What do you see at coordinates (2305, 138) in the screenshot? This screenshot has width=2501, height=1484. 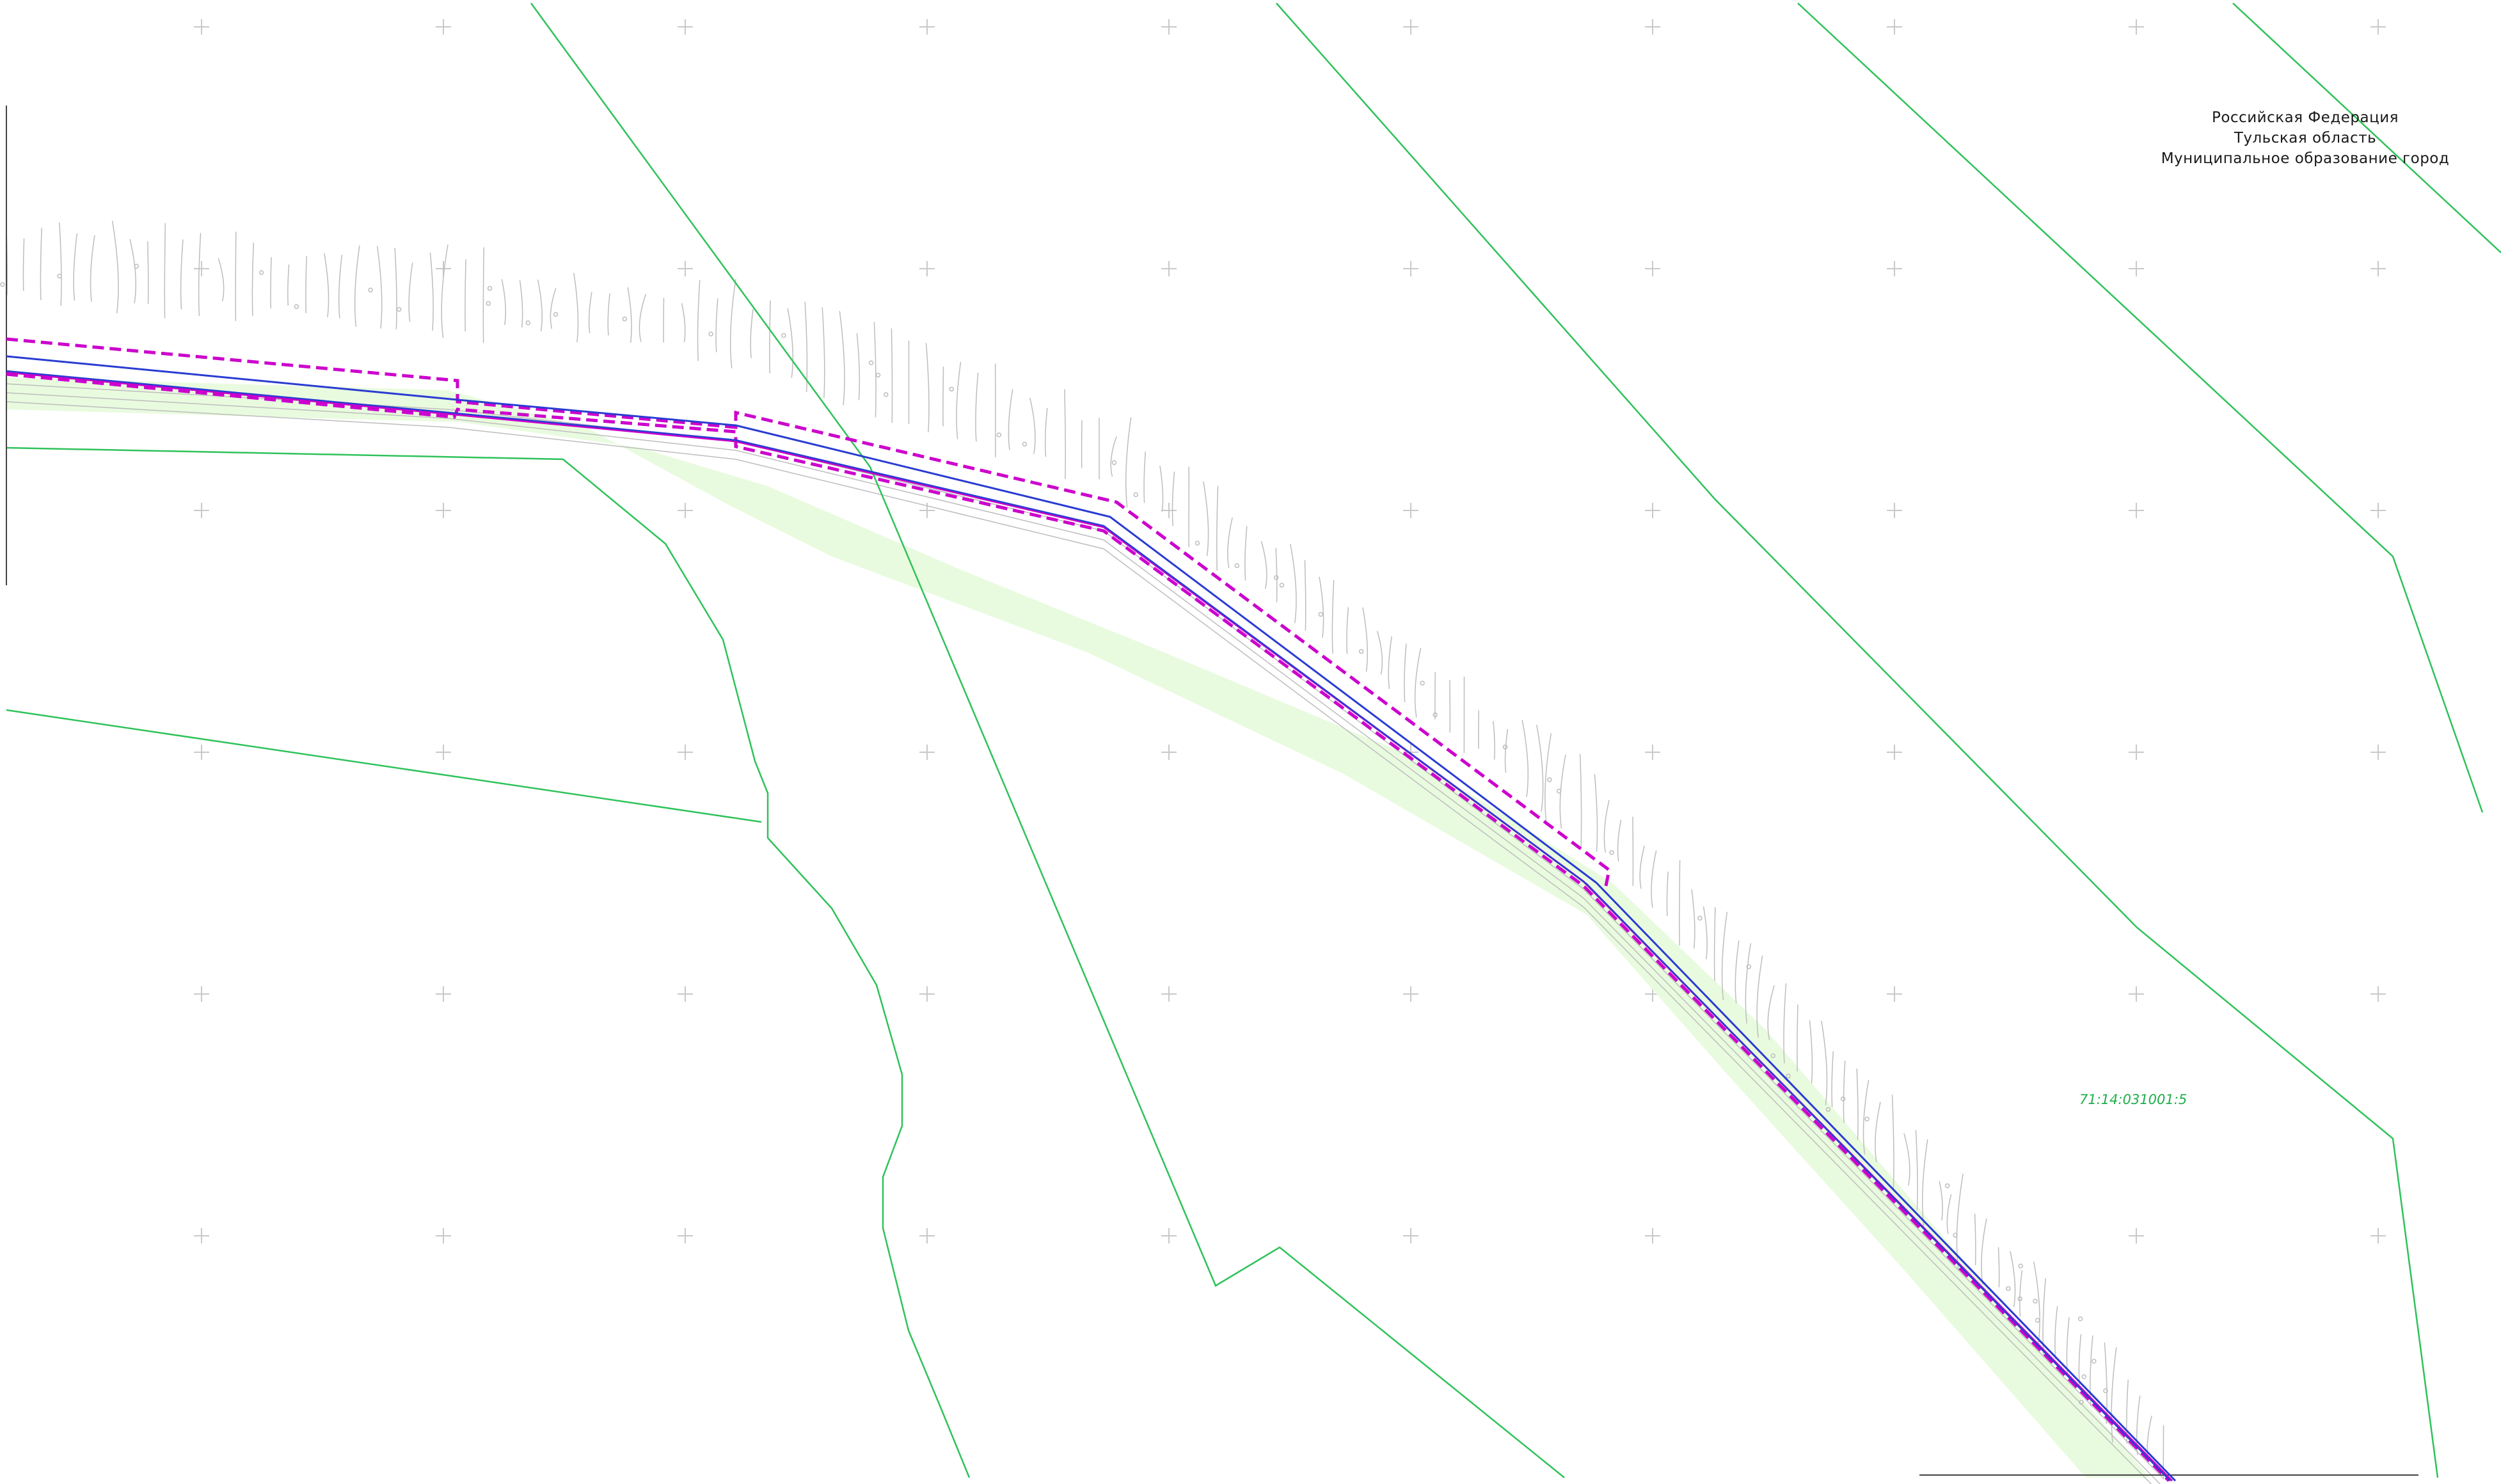 I see `header-region: Тульская область` at bounding box center [2305, 138].